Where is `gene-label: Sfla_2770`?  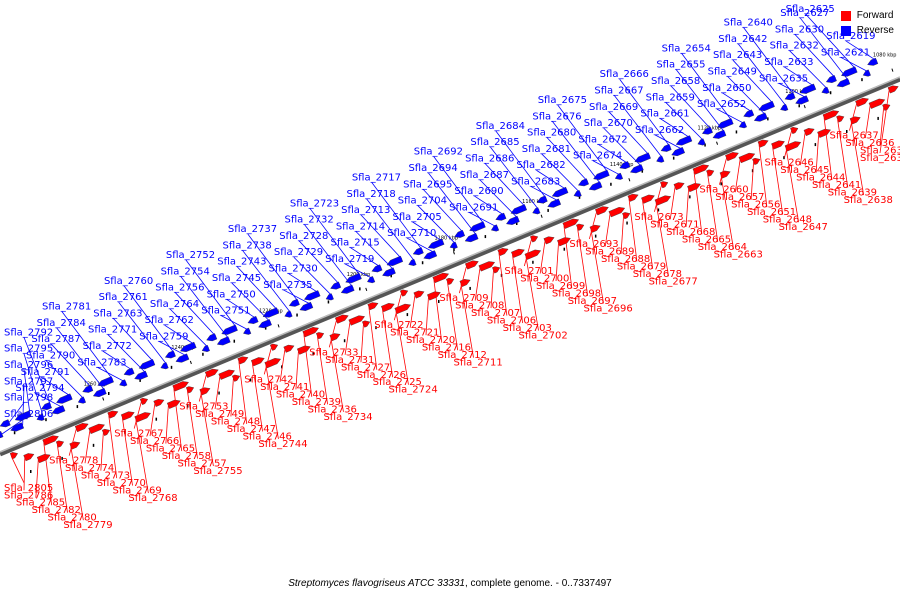 gene-label: Sfla_2770 is located at coordinates (121, 483).